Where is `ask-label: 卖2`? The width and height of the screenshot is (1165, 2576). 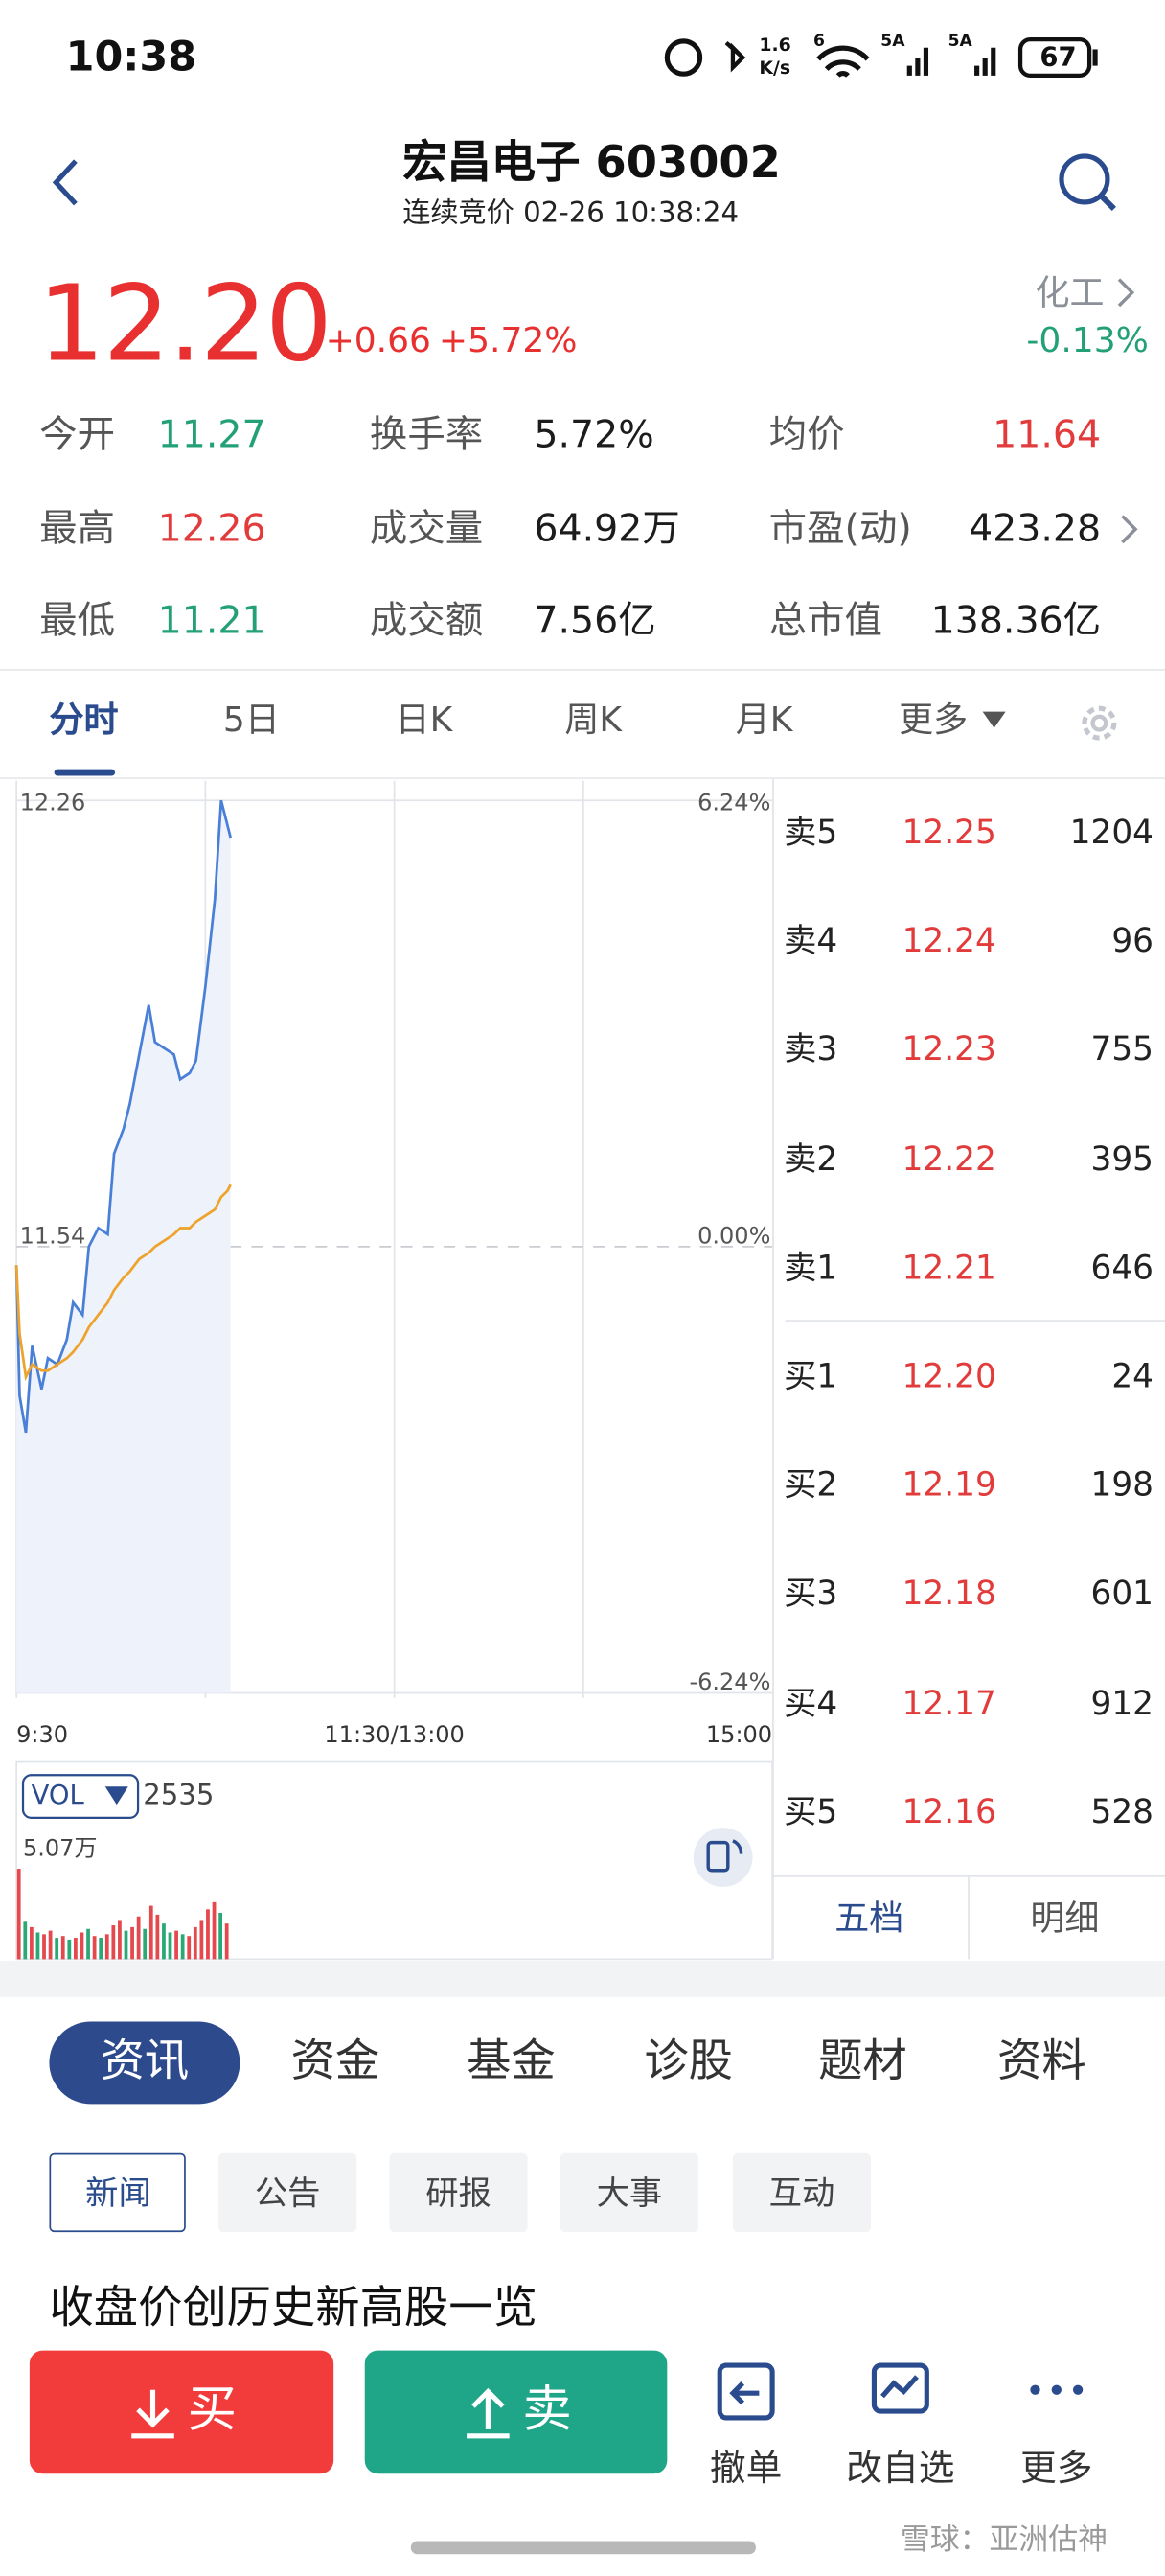
ask-label: 卖2 is located at coordinates (811, 1158).